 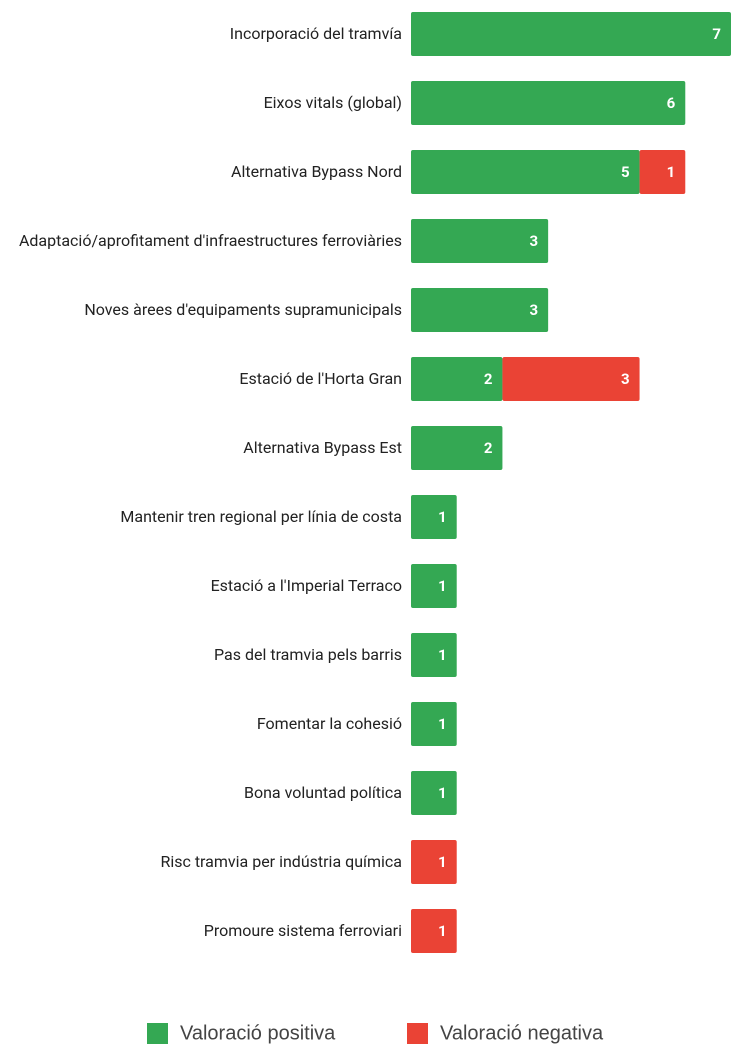 I want to click on category-label: Pas del tramvia pels barris, so click(x=308, y=654).